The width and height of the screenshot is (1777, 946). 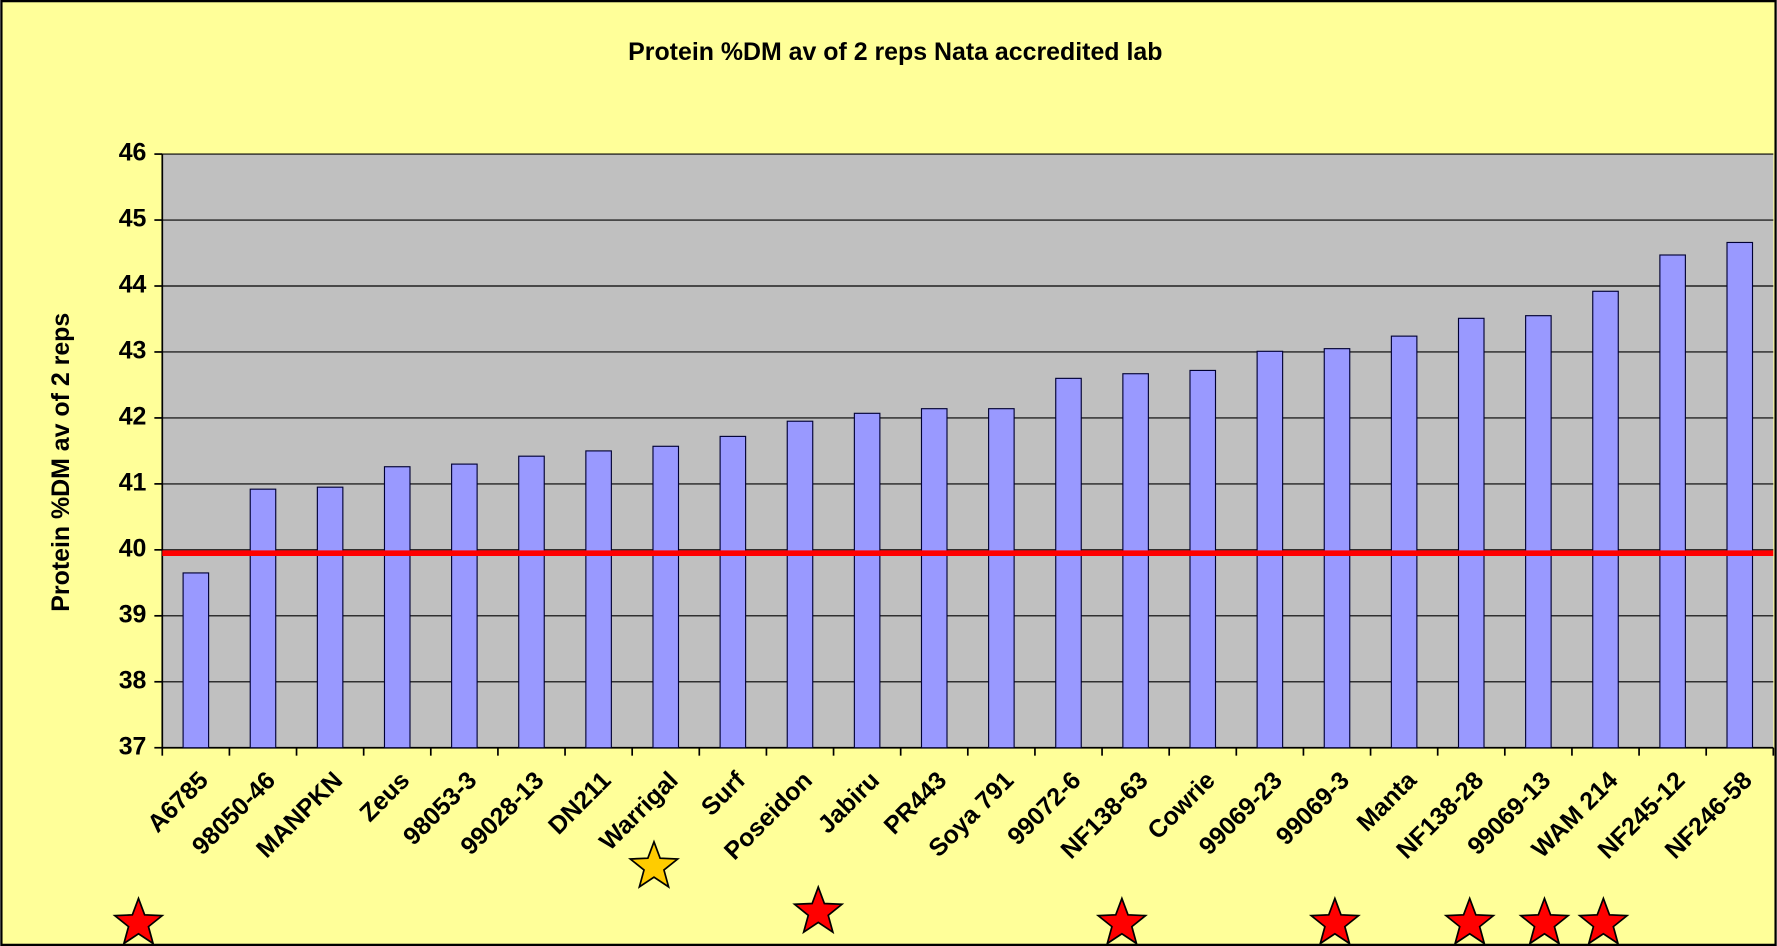 What do you see at coordinates (61, 462) in the screenshot?
I see `y-axis-title: Protein %DM av of 2 reps` at bounding box center [61, 462].